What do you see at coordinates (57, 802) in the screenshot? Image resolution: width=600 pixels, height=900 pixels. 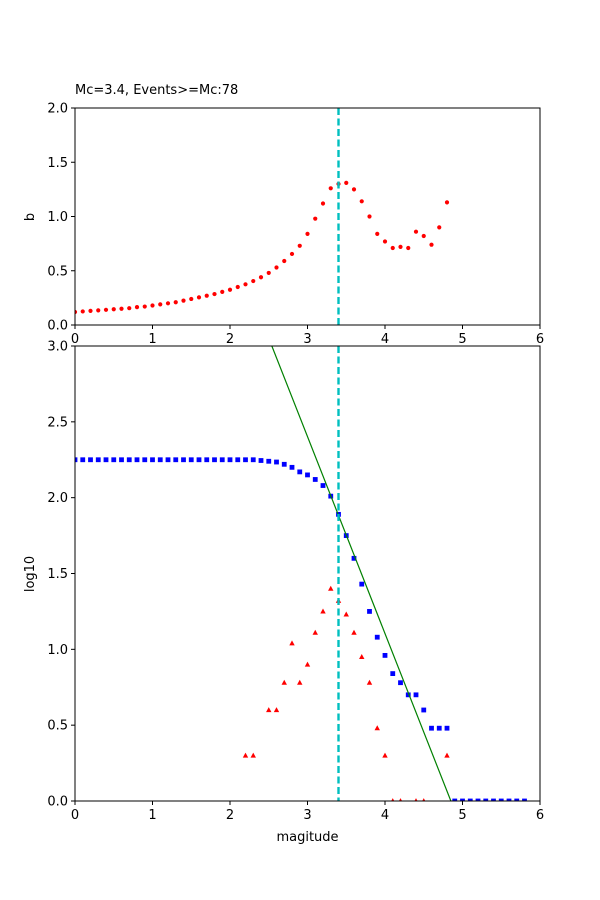 I see `bottom-y-tick-label-0: 0.0` at bounding box center [57, 802].